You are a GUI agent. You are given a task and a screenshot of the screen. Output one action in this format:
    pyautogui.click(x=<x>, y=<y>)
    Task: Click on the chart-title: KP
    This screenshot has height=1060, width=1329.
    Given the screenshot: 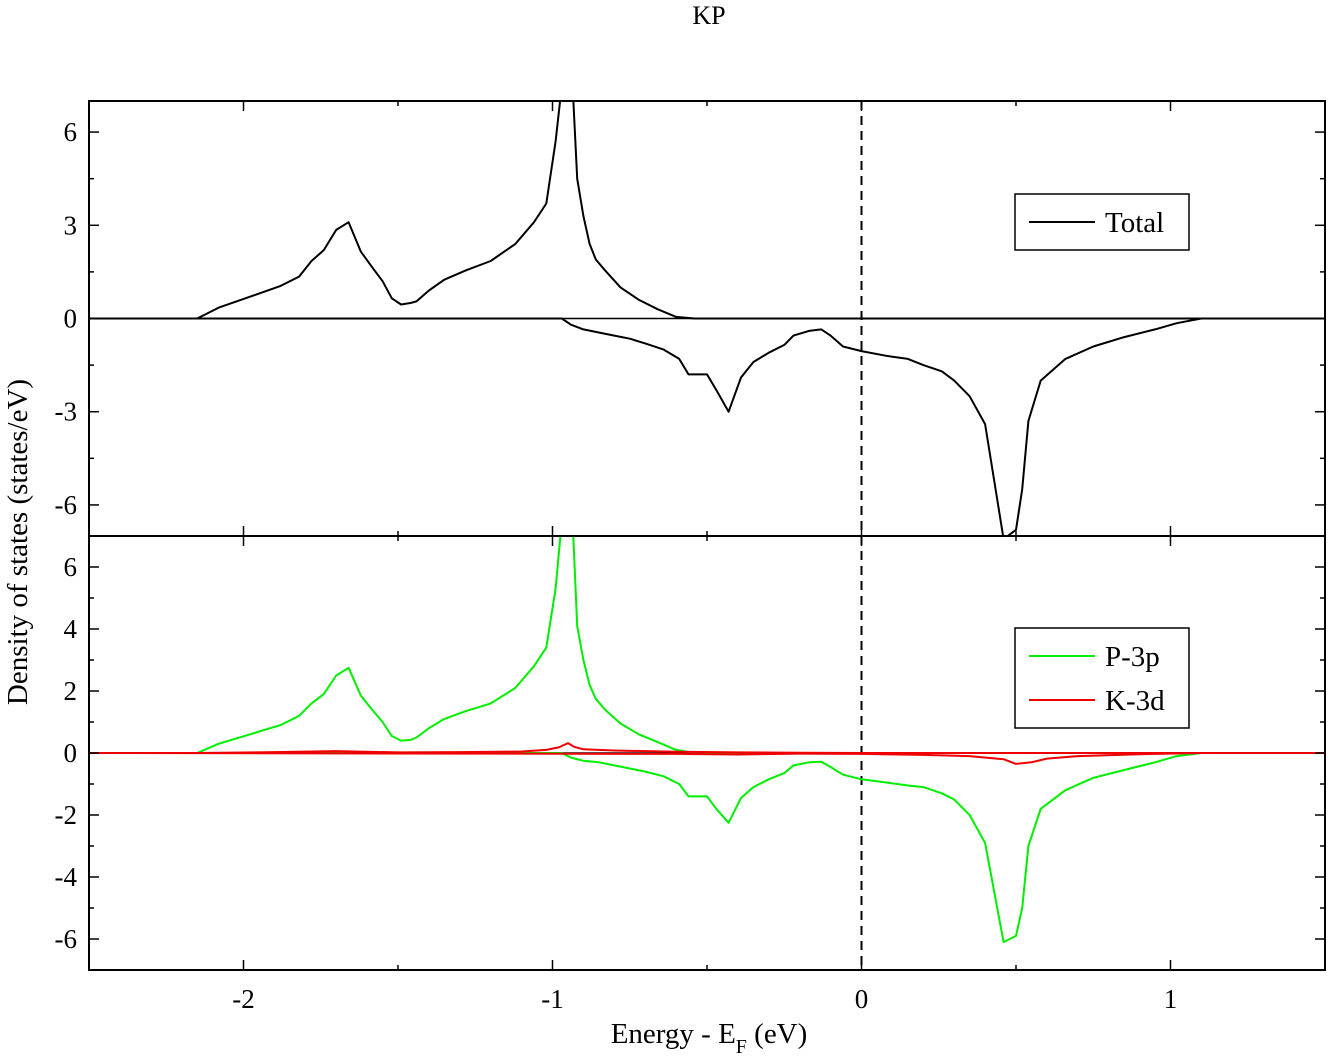 What is the action you would take?
    pyautogui.click(x=708, y=15)
    